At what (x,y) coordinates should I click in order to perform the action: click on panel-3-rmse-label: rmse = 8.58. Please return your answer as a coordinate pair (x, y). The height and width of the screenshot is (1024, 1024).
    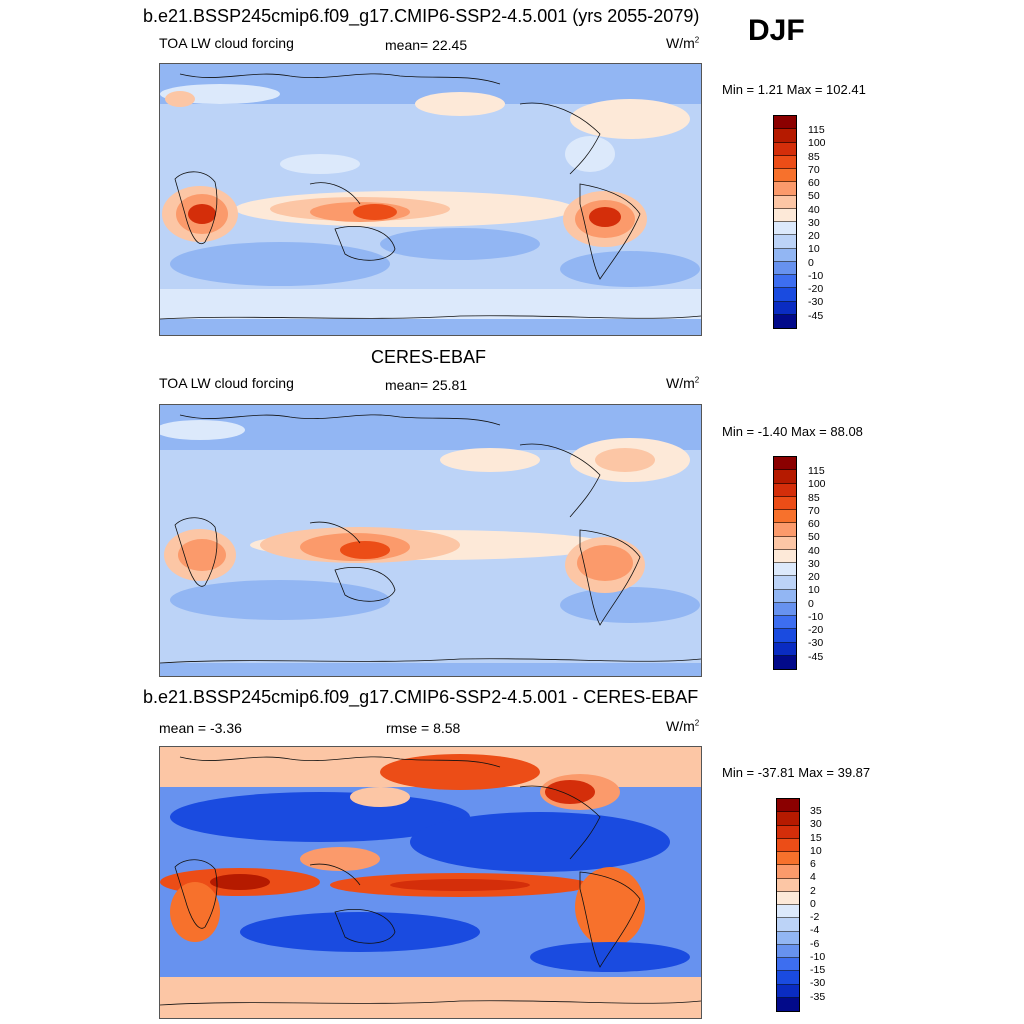
    Looking at the image, I should click on (423, 728).